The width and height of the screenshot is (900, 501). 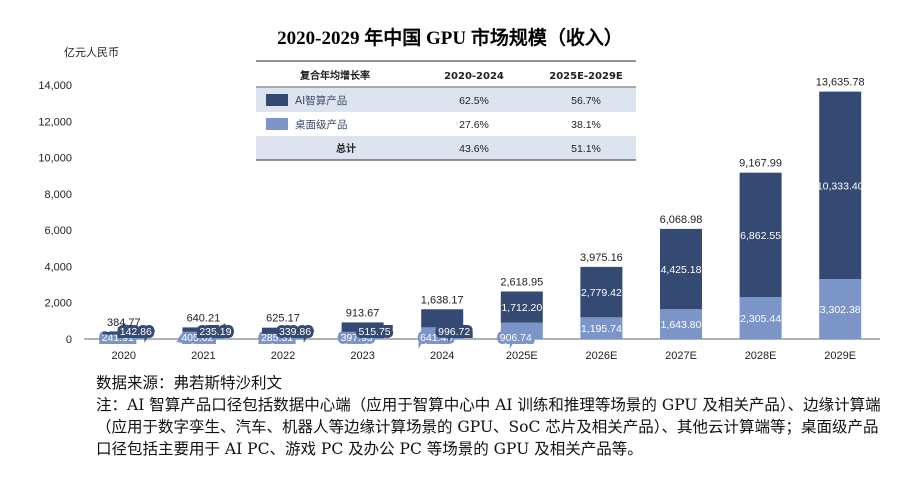 What do you see at coordinates (321, 124) in the screenshot?
I see `table-row-desktop-label: 桌面级产品` at bounding box center [321, 124].